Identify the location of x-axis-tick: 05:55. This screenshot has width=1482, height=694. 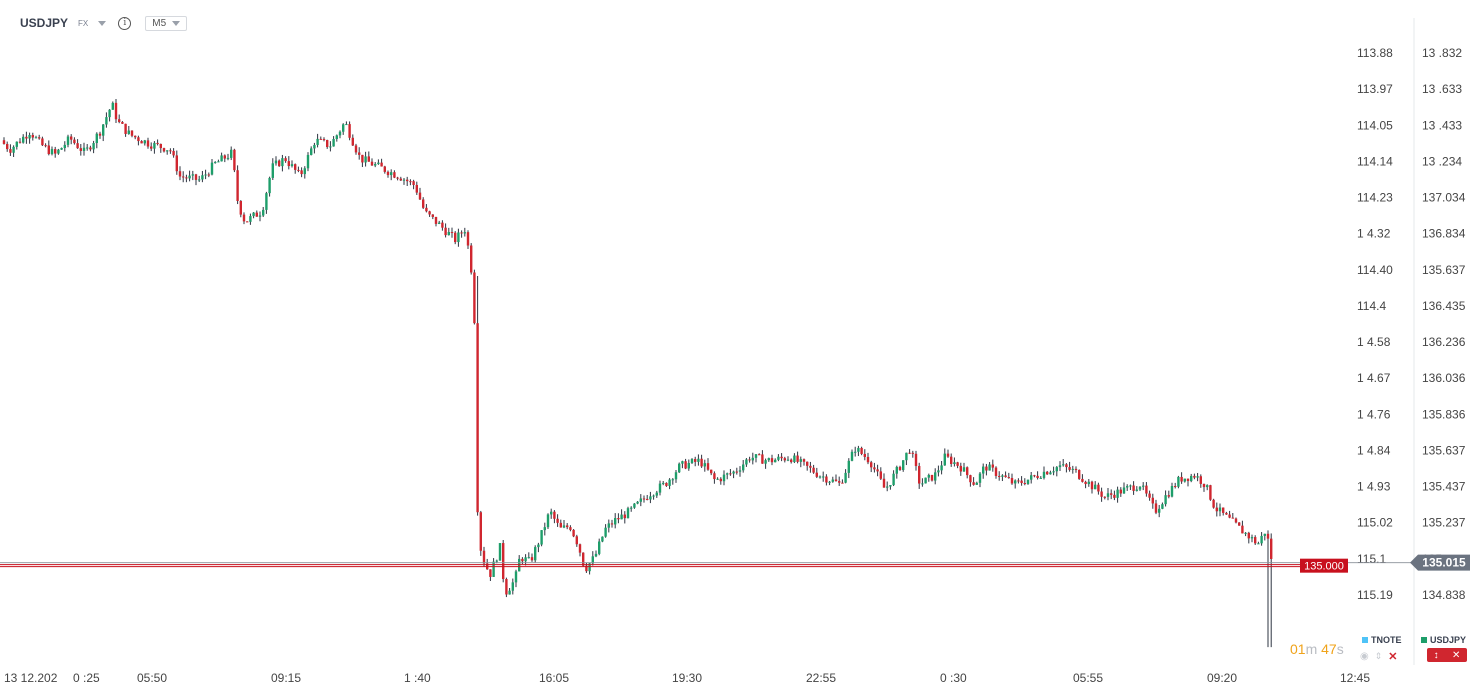
(1088, 678).